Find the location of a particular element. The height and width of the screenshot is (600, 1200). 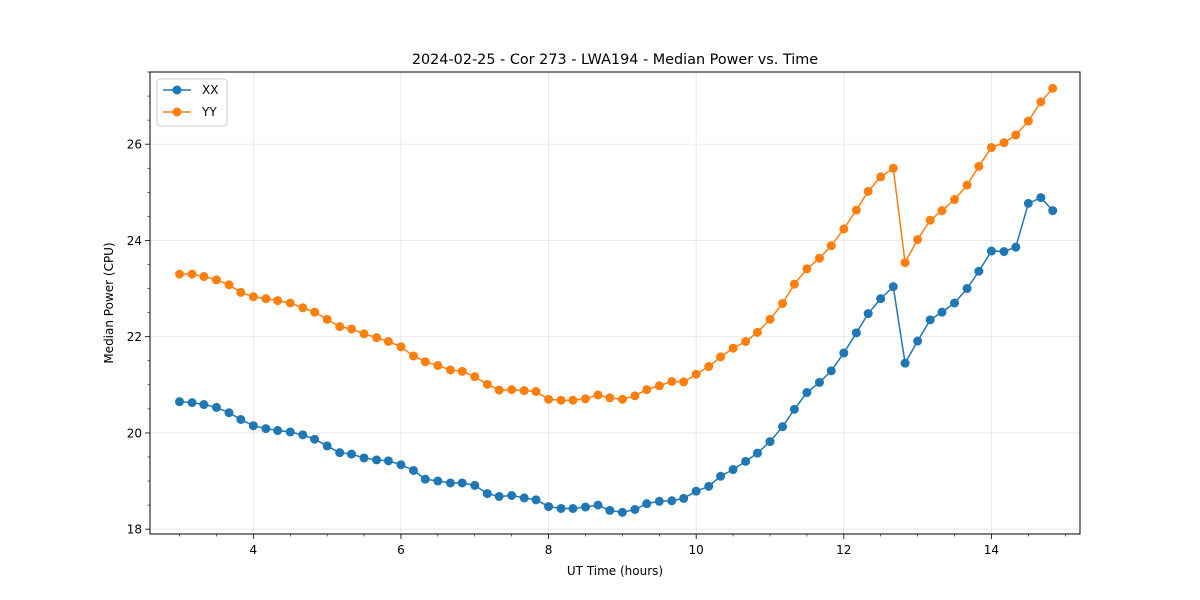

y-tick-label: 20 is located at coordinates (134, 433).